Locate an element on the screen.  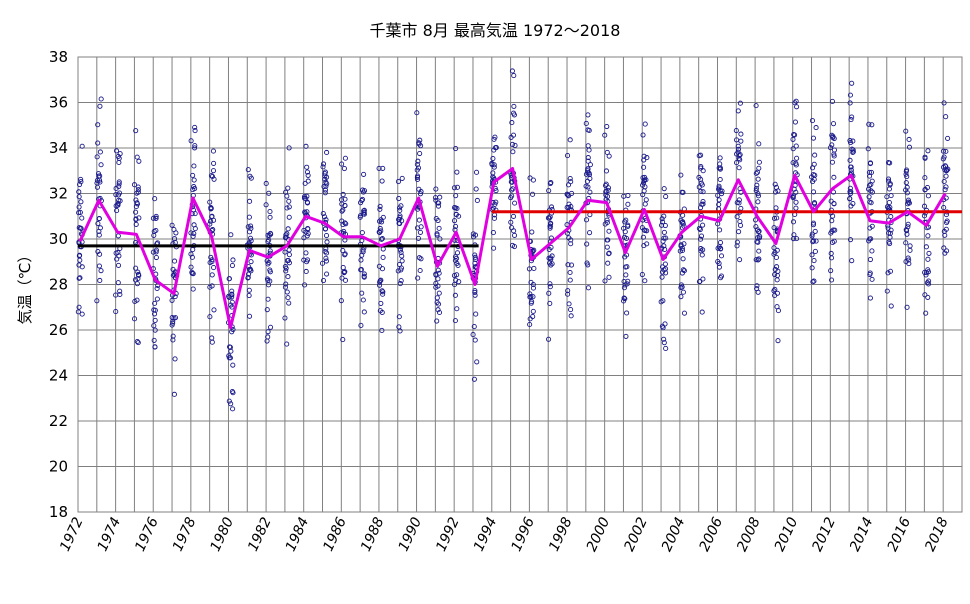
y-tick-label: 28 is located at coordinates (58, 285).